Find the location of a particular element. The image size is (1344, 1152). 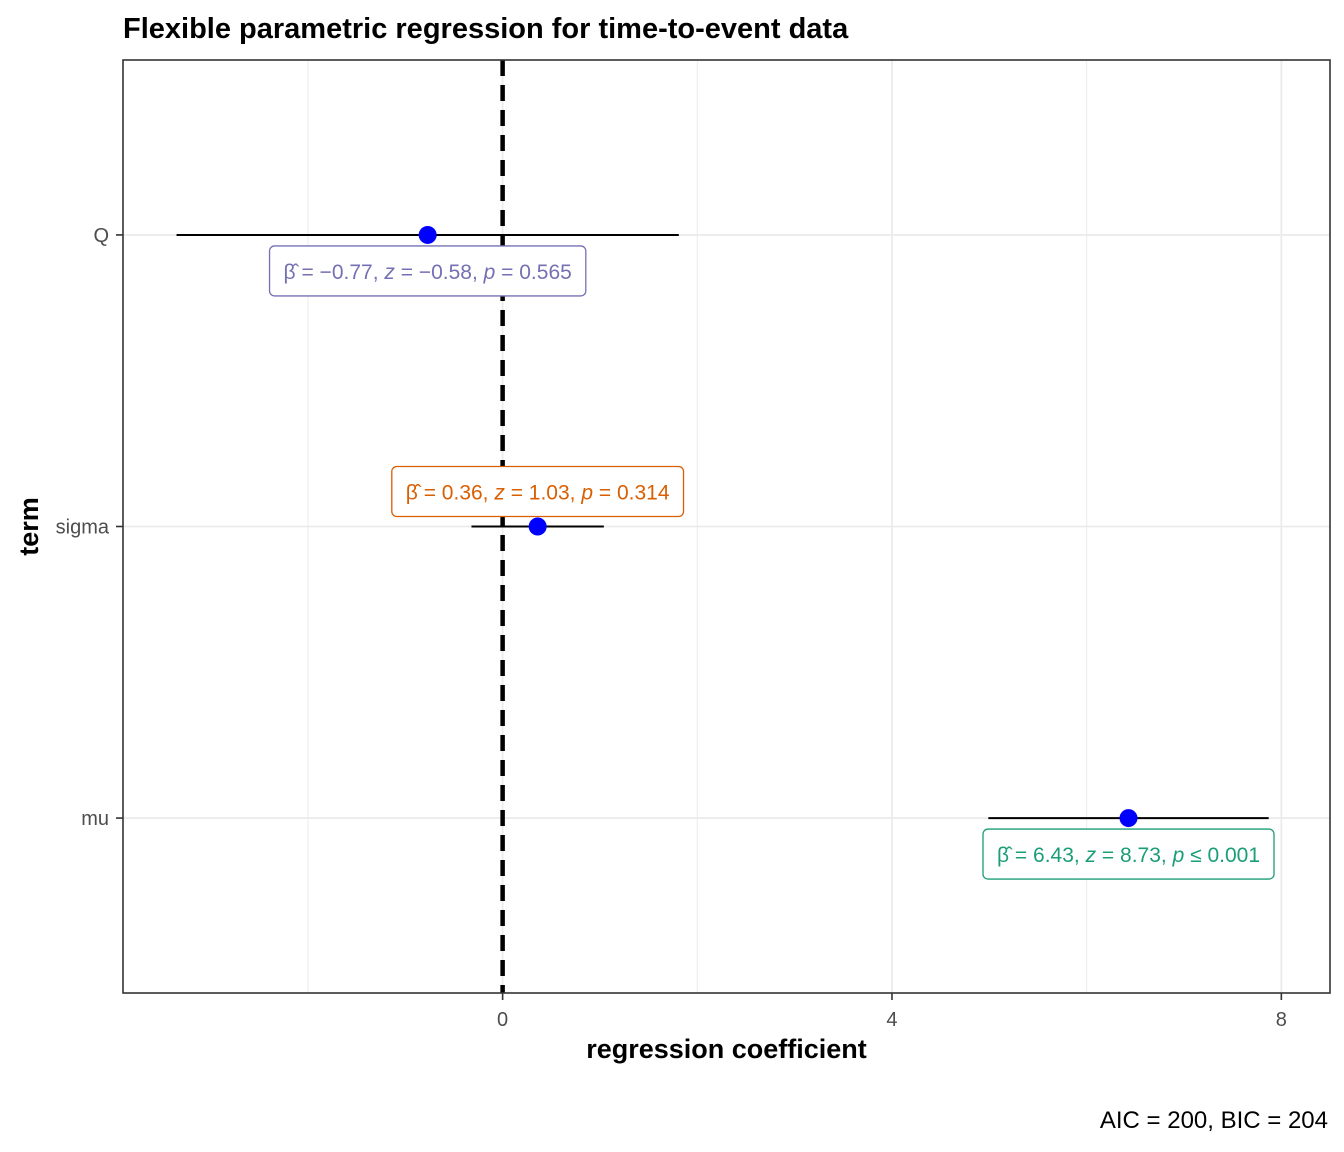

estimate-label-Q: β̂ = −0.77, z = −0.58, p = 0.565 is located at coordinates (427, 271).